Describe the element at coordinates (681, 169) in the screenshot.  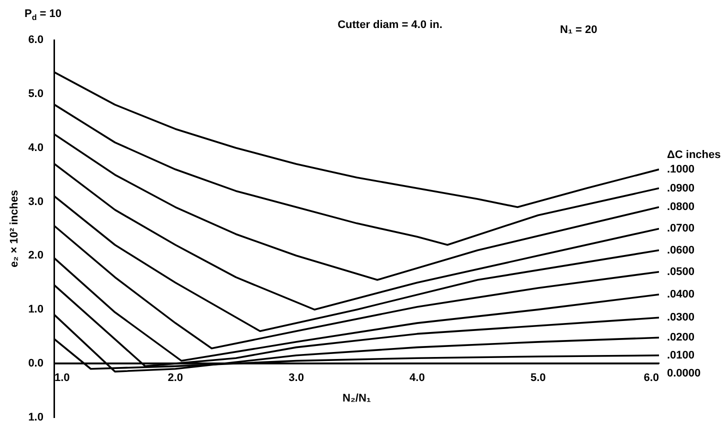
I see `series-label: .1000` at that location.